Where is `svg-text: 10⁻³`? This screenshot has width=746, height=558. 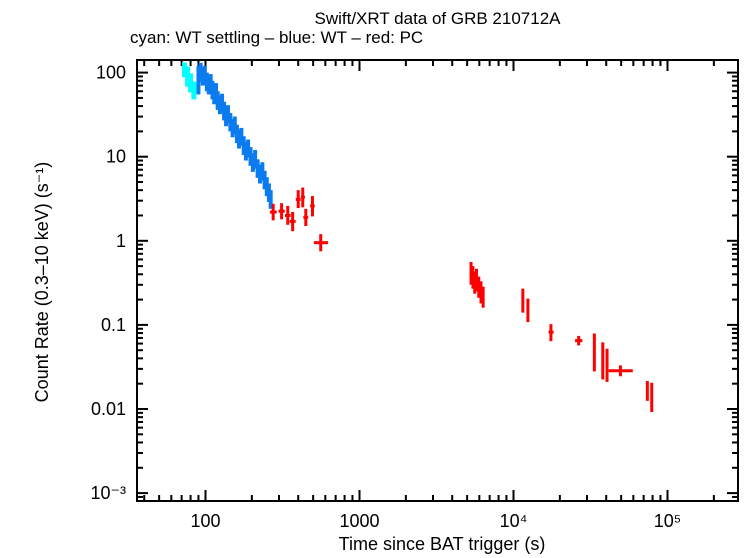 svg-text: 10⁻³ is located at coordinates (108, 493).